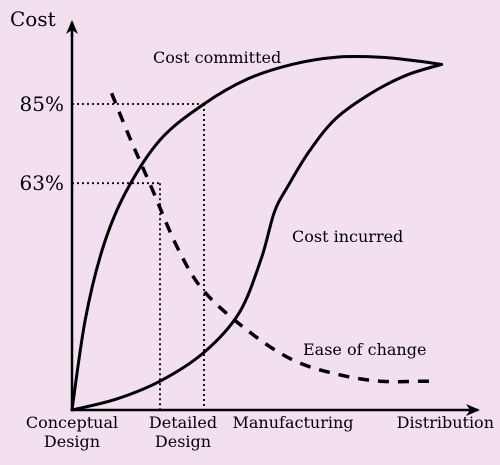 This screenshot has width=500, height=465. I want to click on series-label-cost-incurred: Cost incurred, so click(347, 236).